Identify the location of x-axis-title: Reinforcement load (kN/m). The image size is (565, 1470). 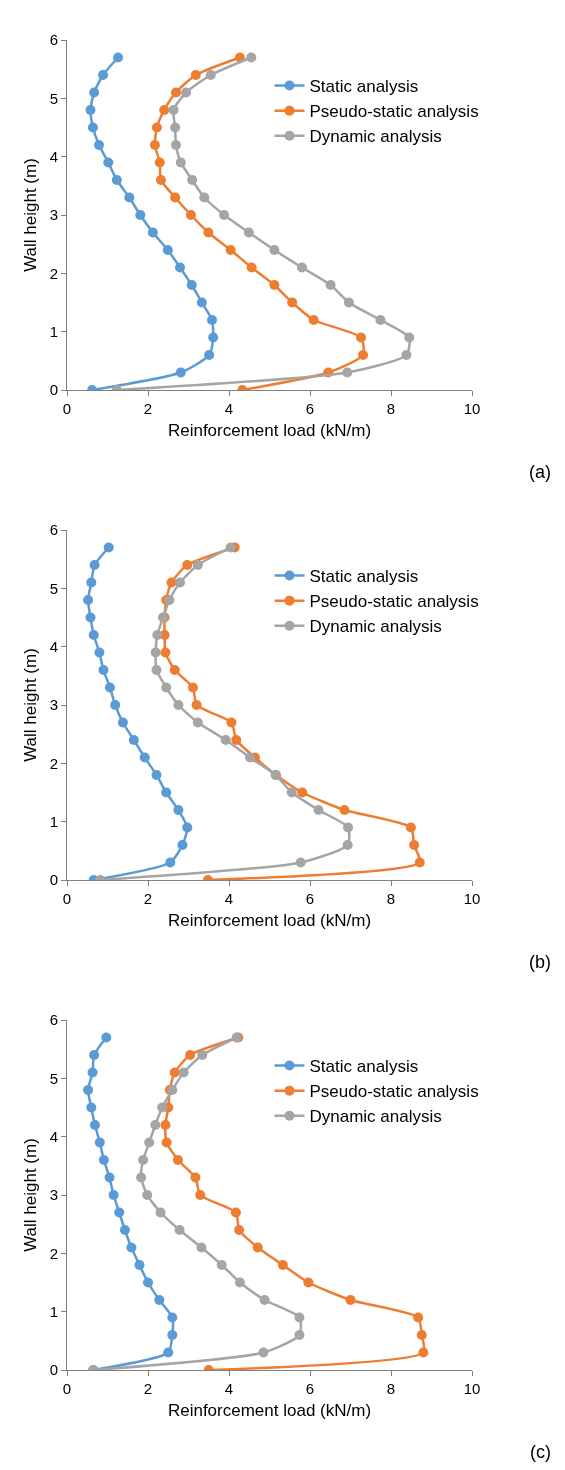
(269, 921).